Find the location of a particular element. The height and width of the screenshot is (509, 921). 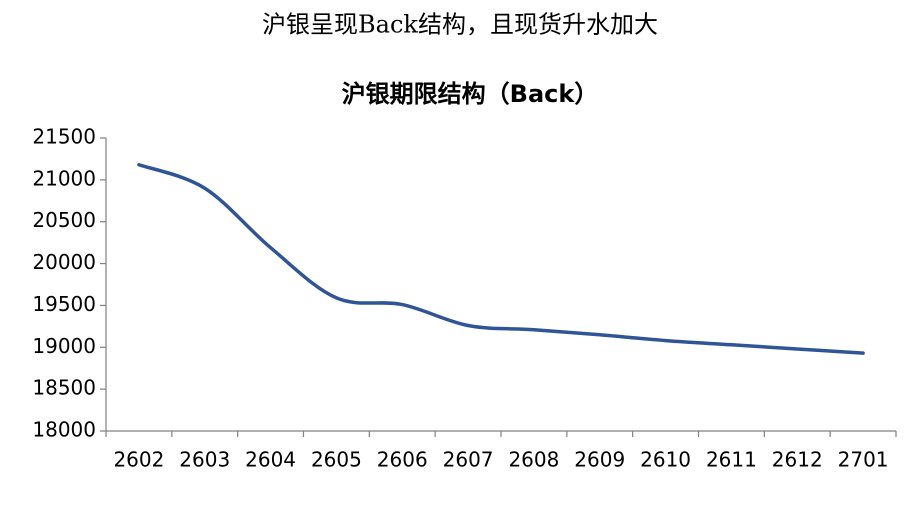

y-tick-label: 18500 is located at coordinates (64, 388).